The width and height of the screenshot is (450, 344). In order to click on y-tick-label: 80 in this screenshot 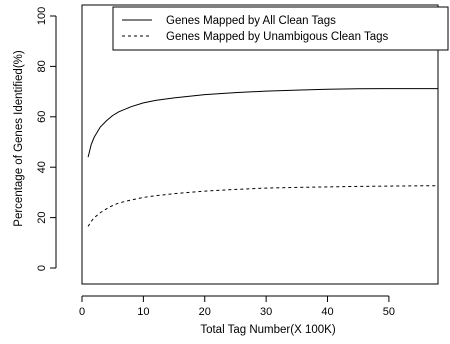, I will do `click(42, 66)`.